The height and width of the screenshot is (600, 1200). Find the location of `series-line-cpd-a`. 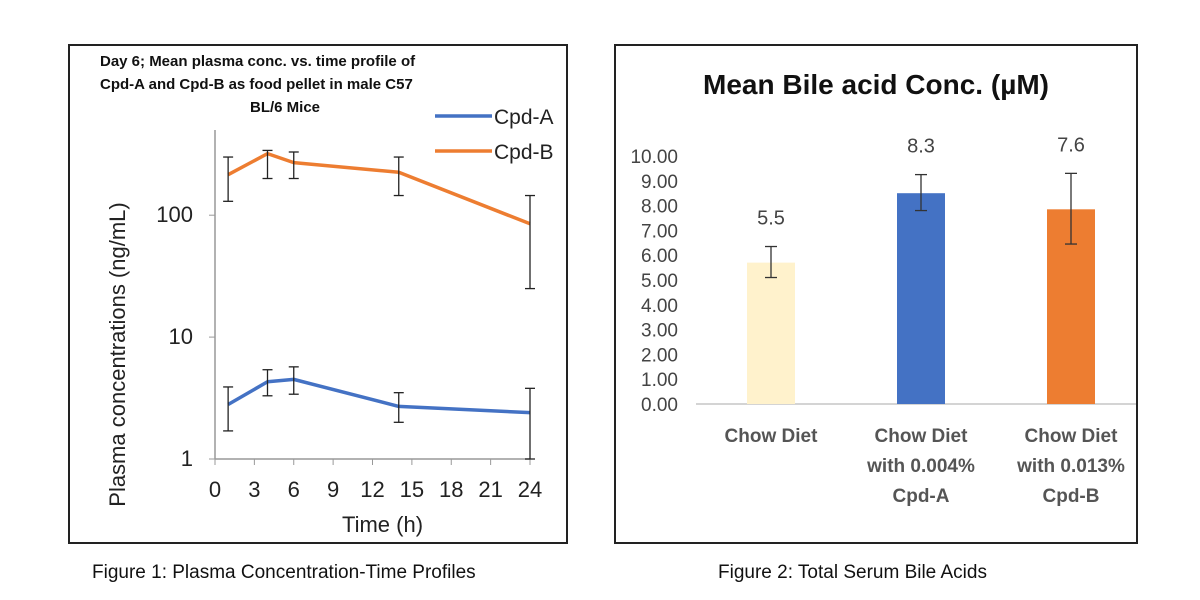

series-line-cpd-a is located at coordinates (379, 396).